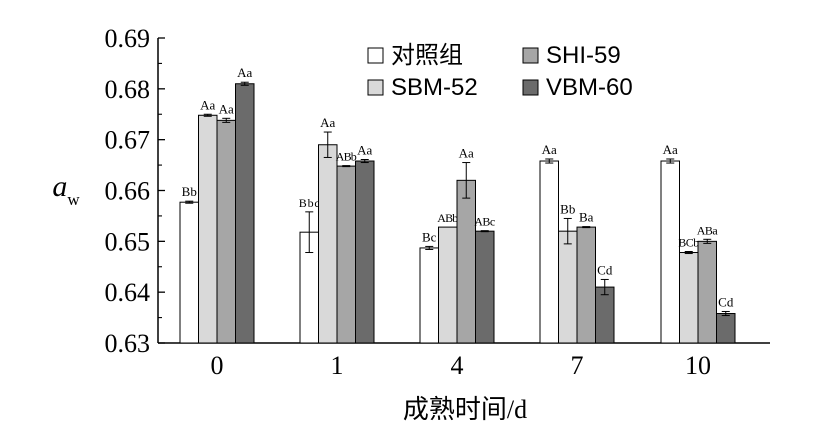 The width and height of the screenshot is (813, 436). I want to click on x-tick-label: 1, so click(337, 365).